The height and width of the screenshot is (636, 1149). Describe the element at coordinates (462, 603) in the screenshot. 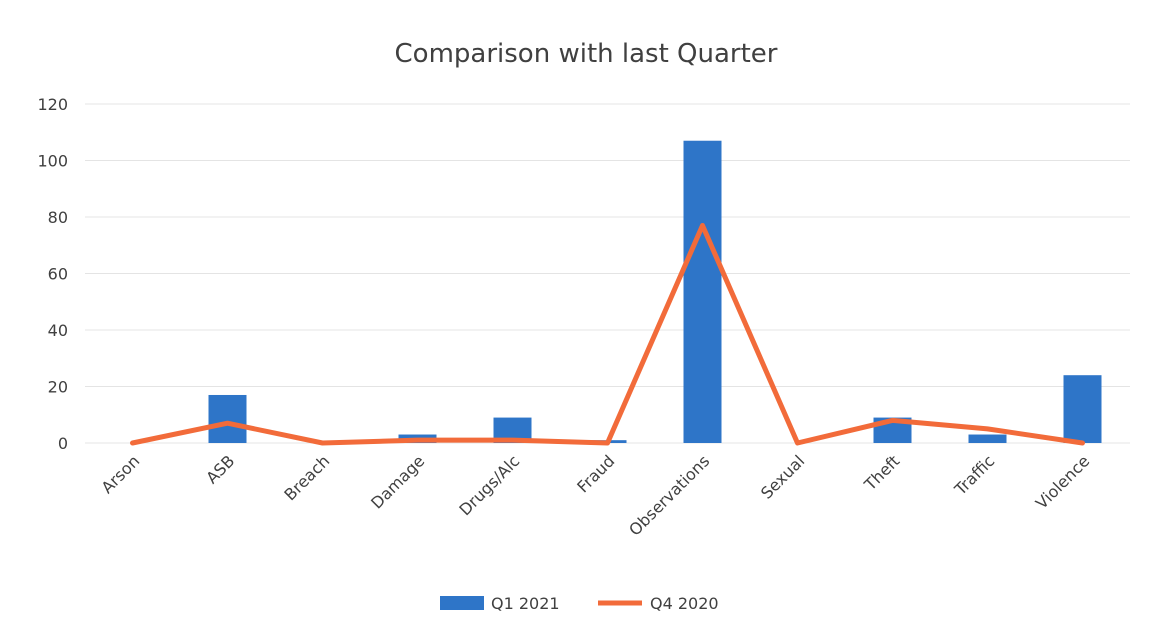

I see `legend-swatch-bar` at that location.